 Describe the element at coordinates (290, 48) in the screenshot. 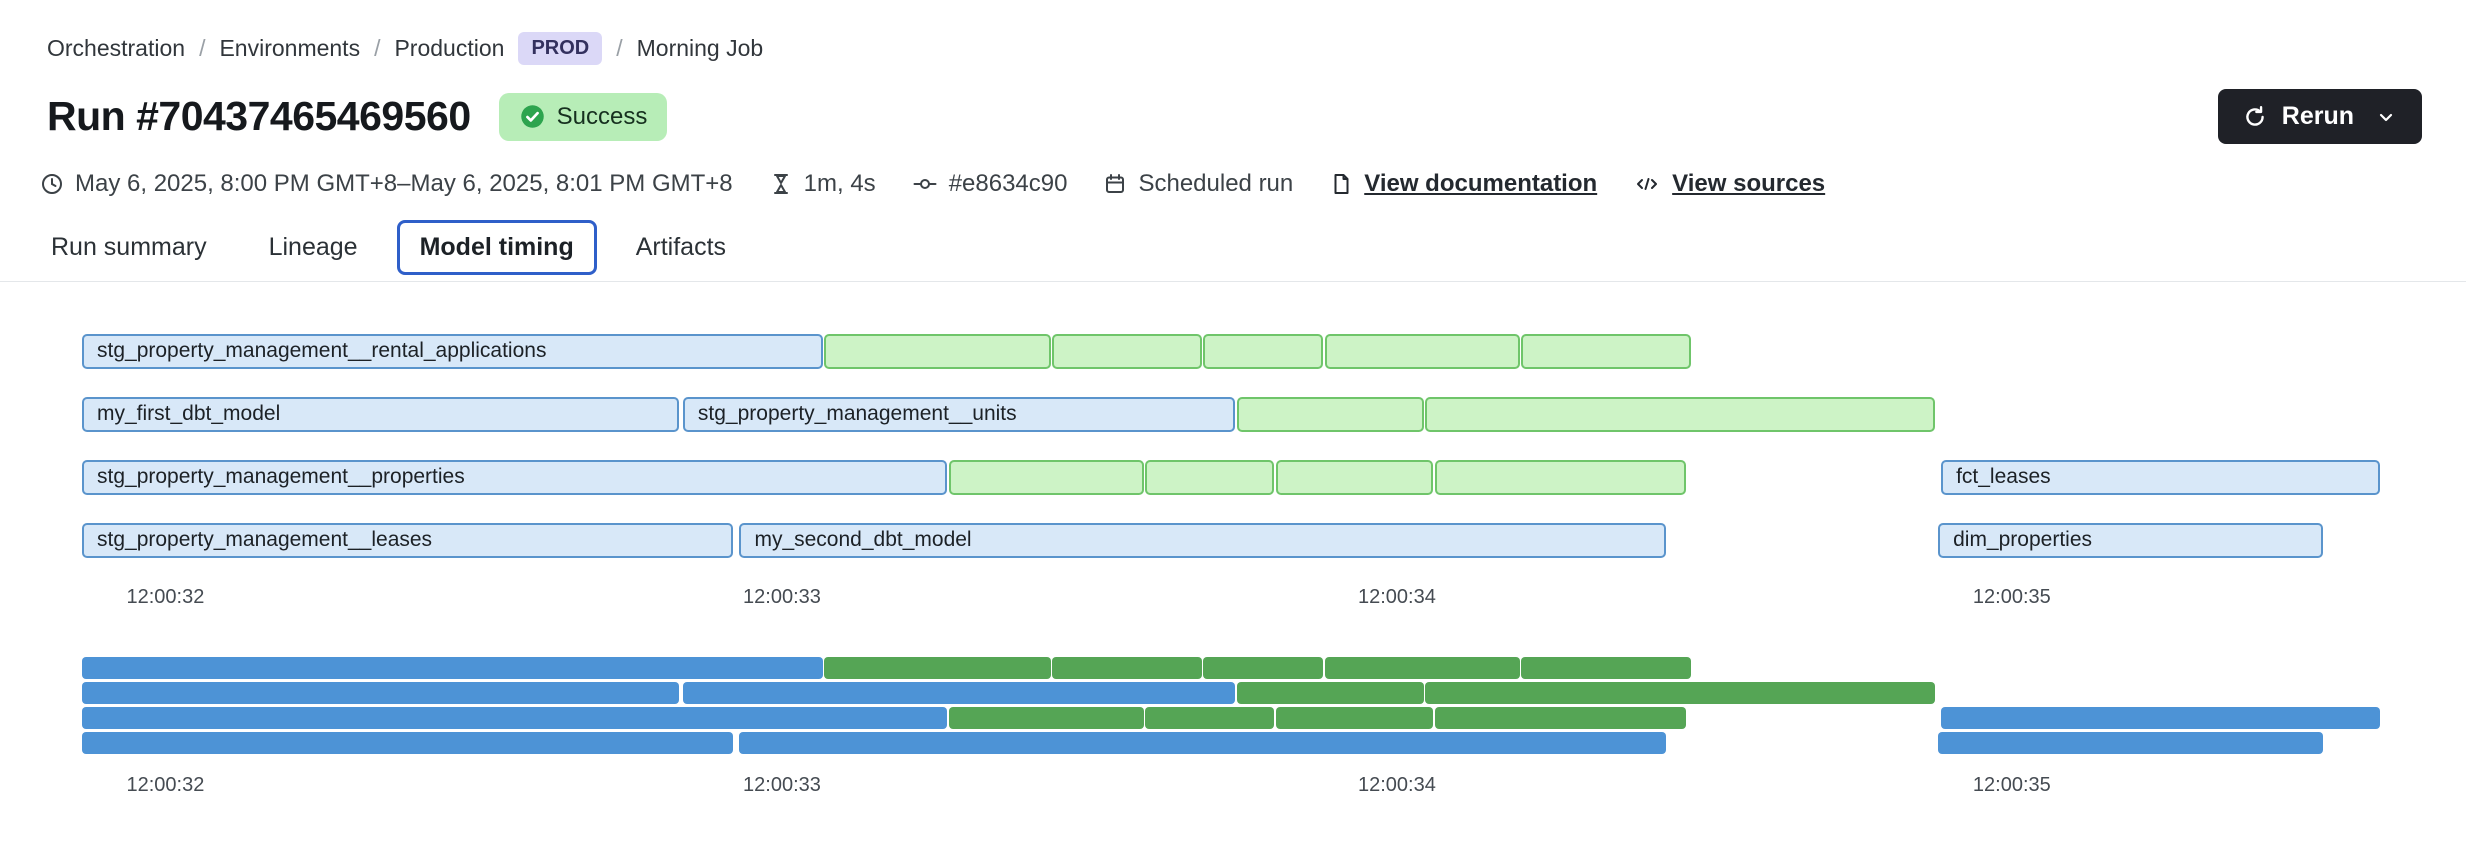

I see `breadcrumb-environments: Environments` at that location.